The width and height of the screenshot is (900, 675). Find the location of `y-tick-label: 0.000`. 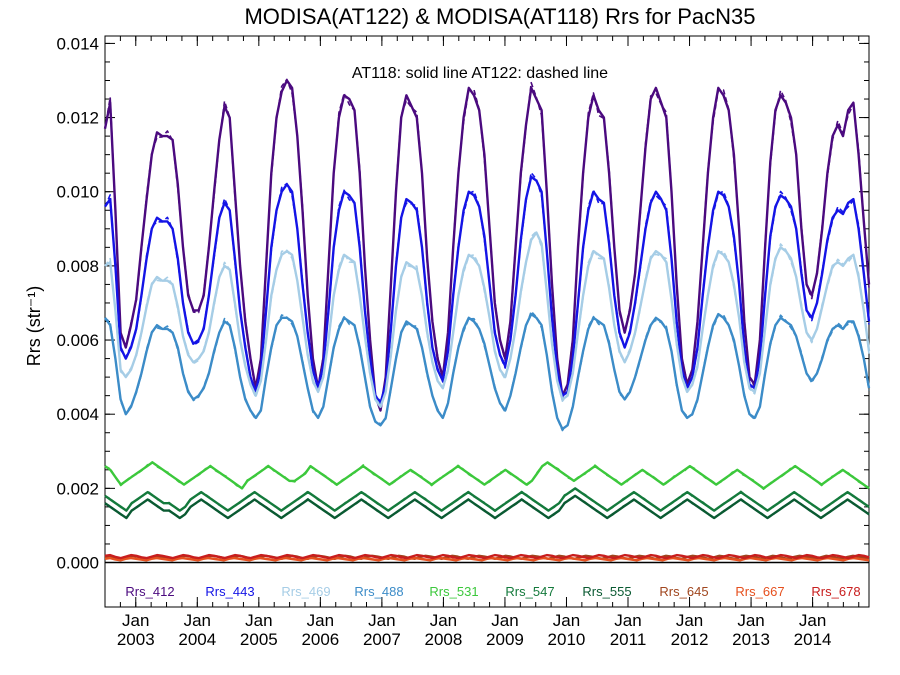

y-tick-label: 0.000 is located at coordinates (77, 563).